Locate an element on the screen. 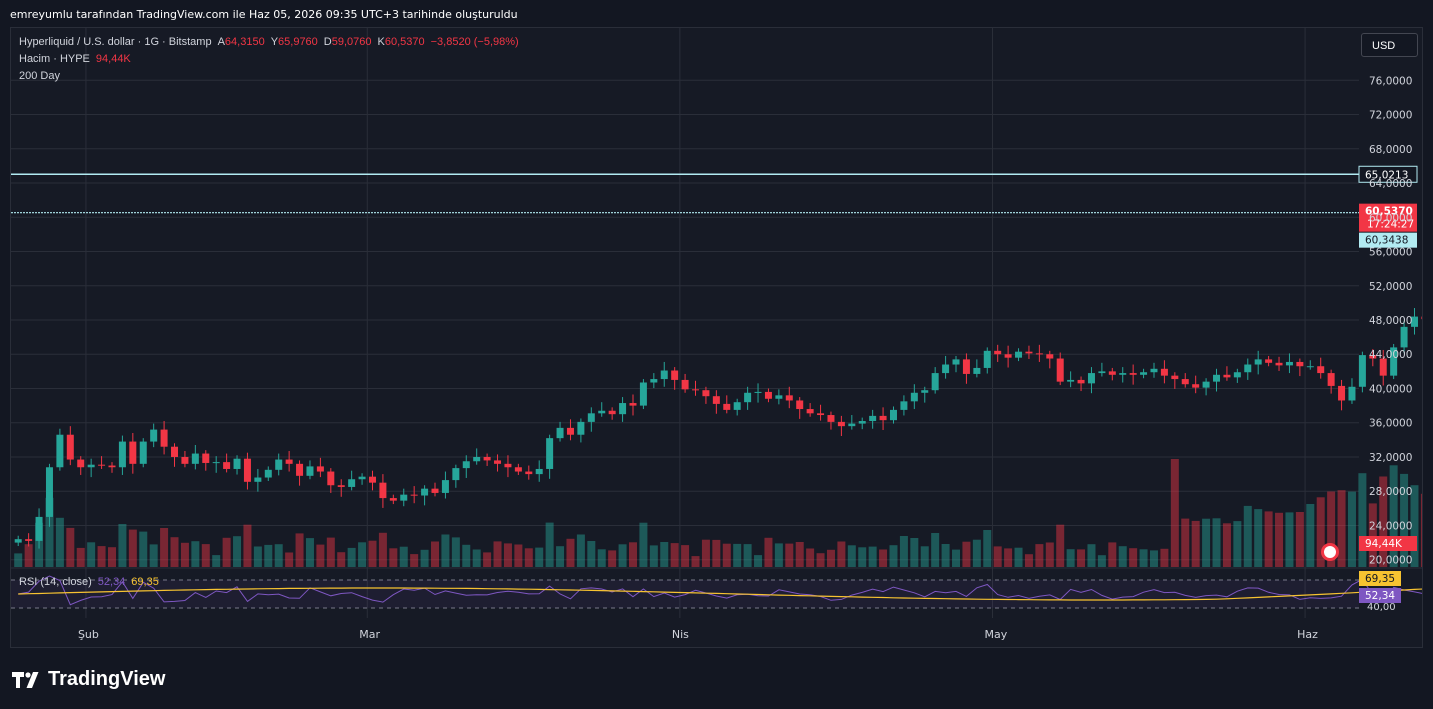 Image resolution: width=1433 pixels, height=709 pixels. currency-button: USD is located at coordinates (1389, 45).